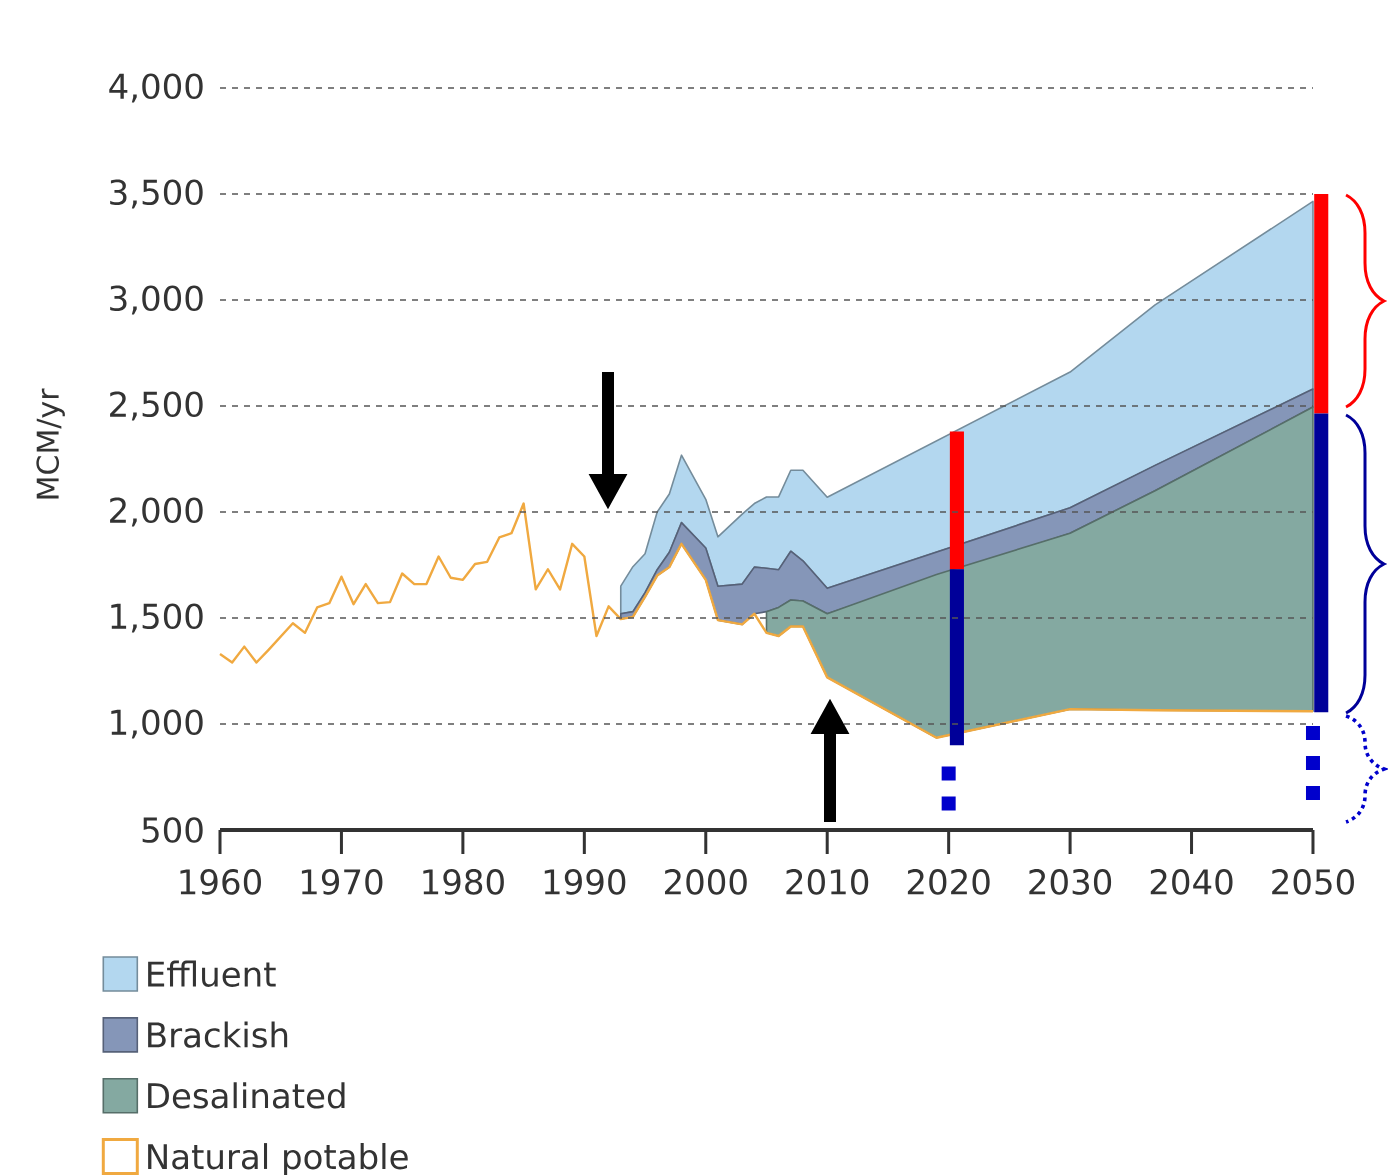 This screenshot has width=1388, height=1175. Describe the element at coordinates (212, 973) in the screenshot. I see `legend-label: Effluent` at that location.